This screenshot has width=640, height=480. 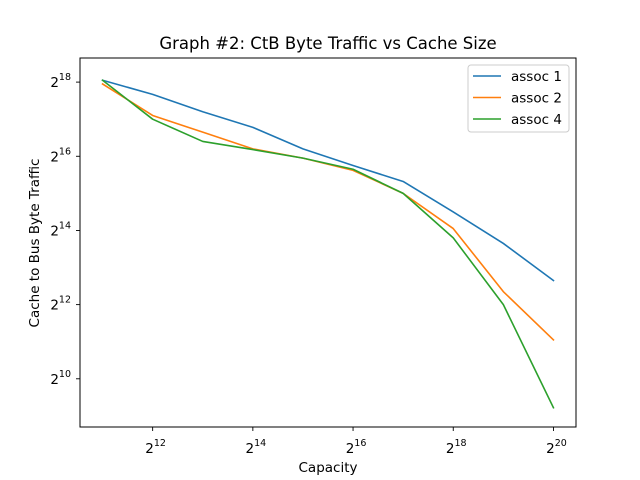 What do you see at coordinates (260, 443) in the screenshot?
I see `x-tick-label-exponent: 14` at bounding box center [260, 443].